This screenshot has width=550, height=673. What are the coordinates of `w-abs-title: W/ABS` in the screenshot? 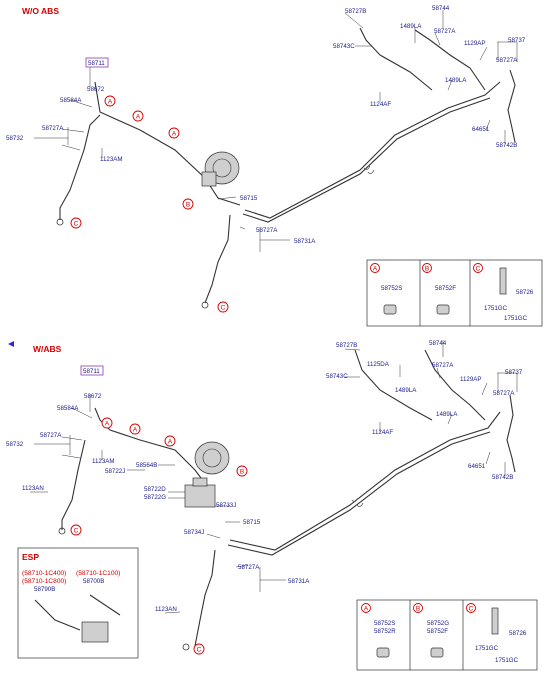 It's located at (47, 349).